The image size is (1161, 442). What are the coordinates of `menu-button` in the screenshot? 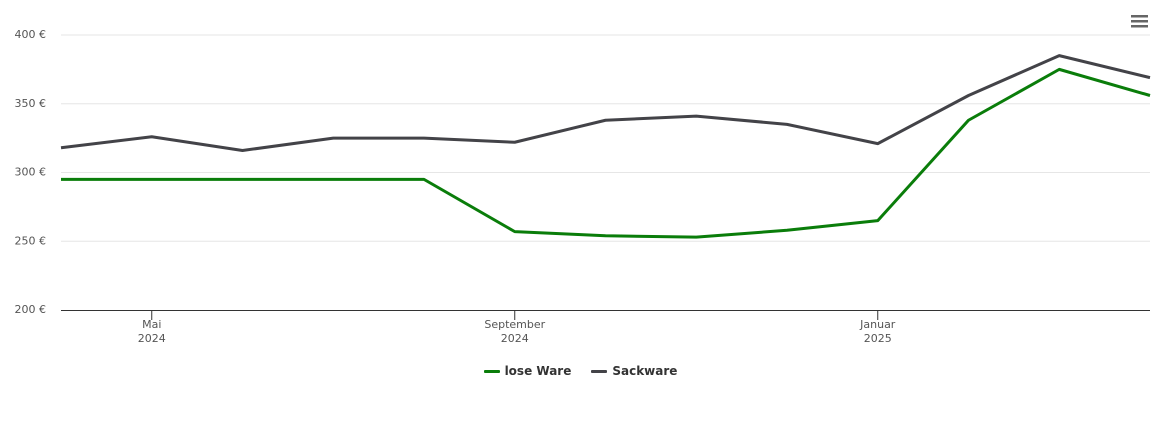 It's located at (1139, 21).